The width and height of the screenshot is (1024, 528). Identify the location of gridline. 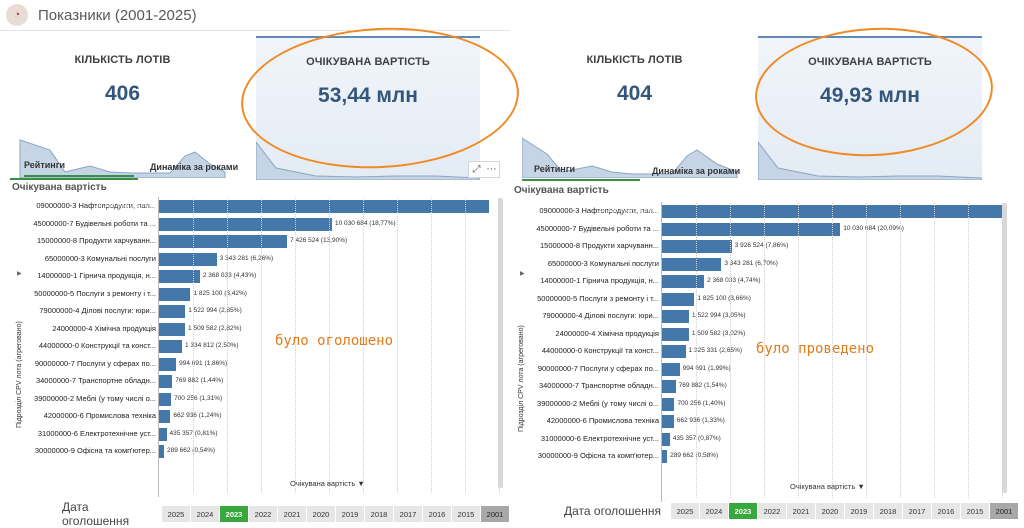
(431, 345).